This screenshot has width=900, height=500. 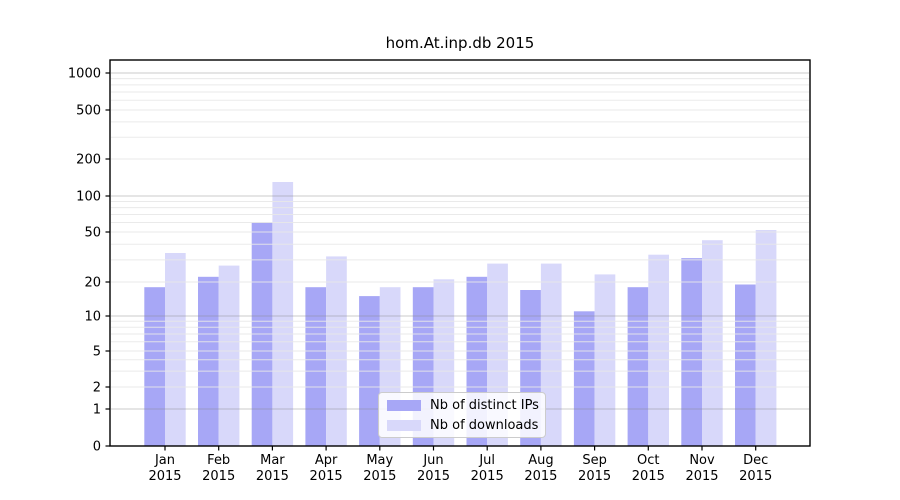 I want to click on bar-ips-sep, so click(x=584, y=378).